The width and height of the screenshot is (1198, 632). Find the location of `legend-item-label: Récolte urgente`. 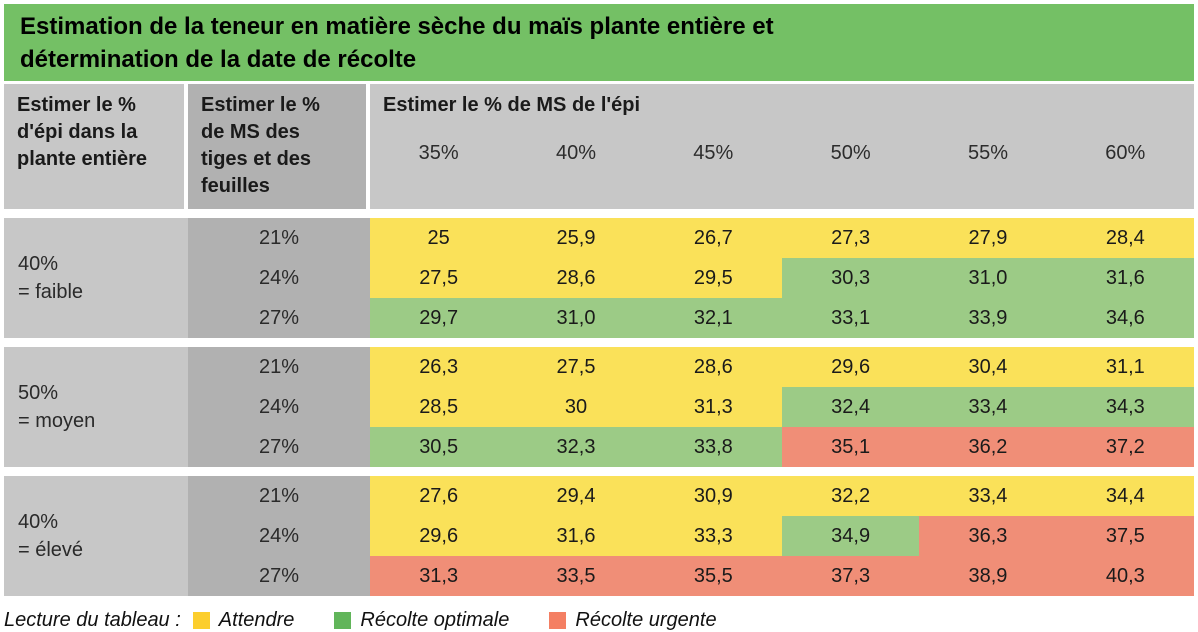

legend-item-label: Récolte urgente is located at coordinates (646, 620).